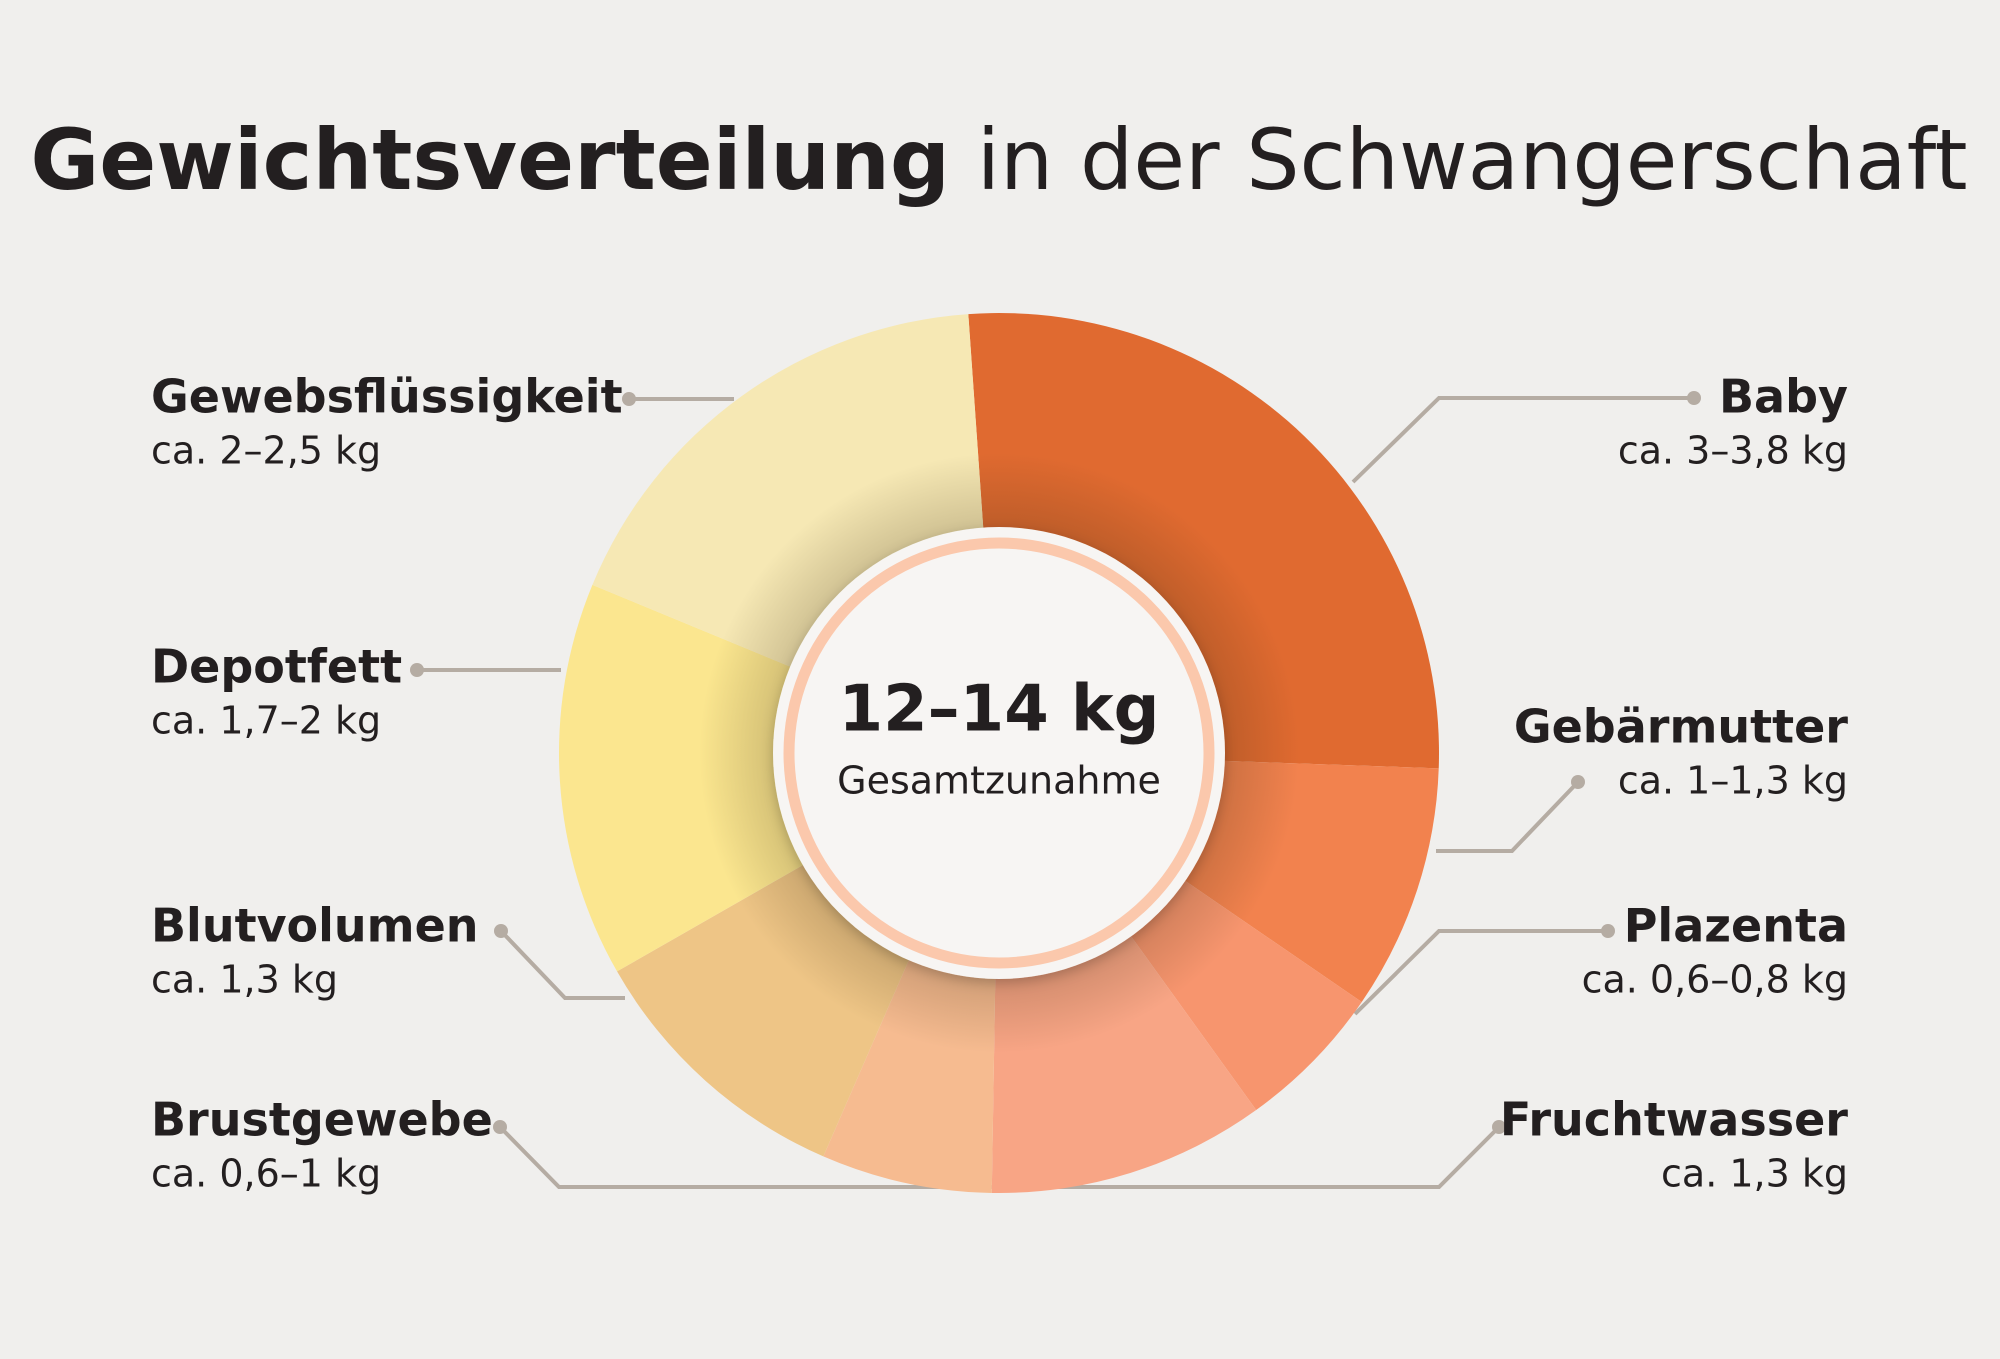 The image size is (2000, 1359). Describe the element at coordinates (999, 710) in the screenshot. I see `center-value: 12–14 kg` at that location.